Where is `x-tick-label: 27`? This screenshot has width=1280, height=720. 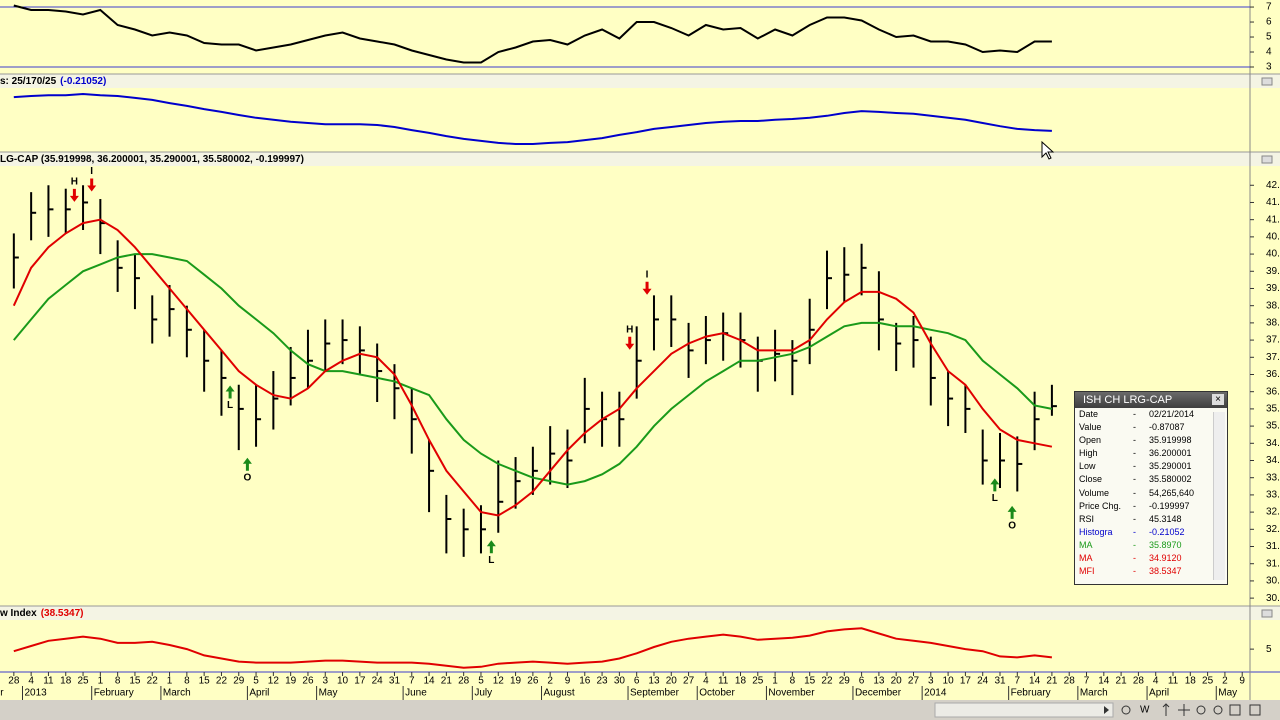 x-tick-label: 27 is located at coordinates (914, 681).